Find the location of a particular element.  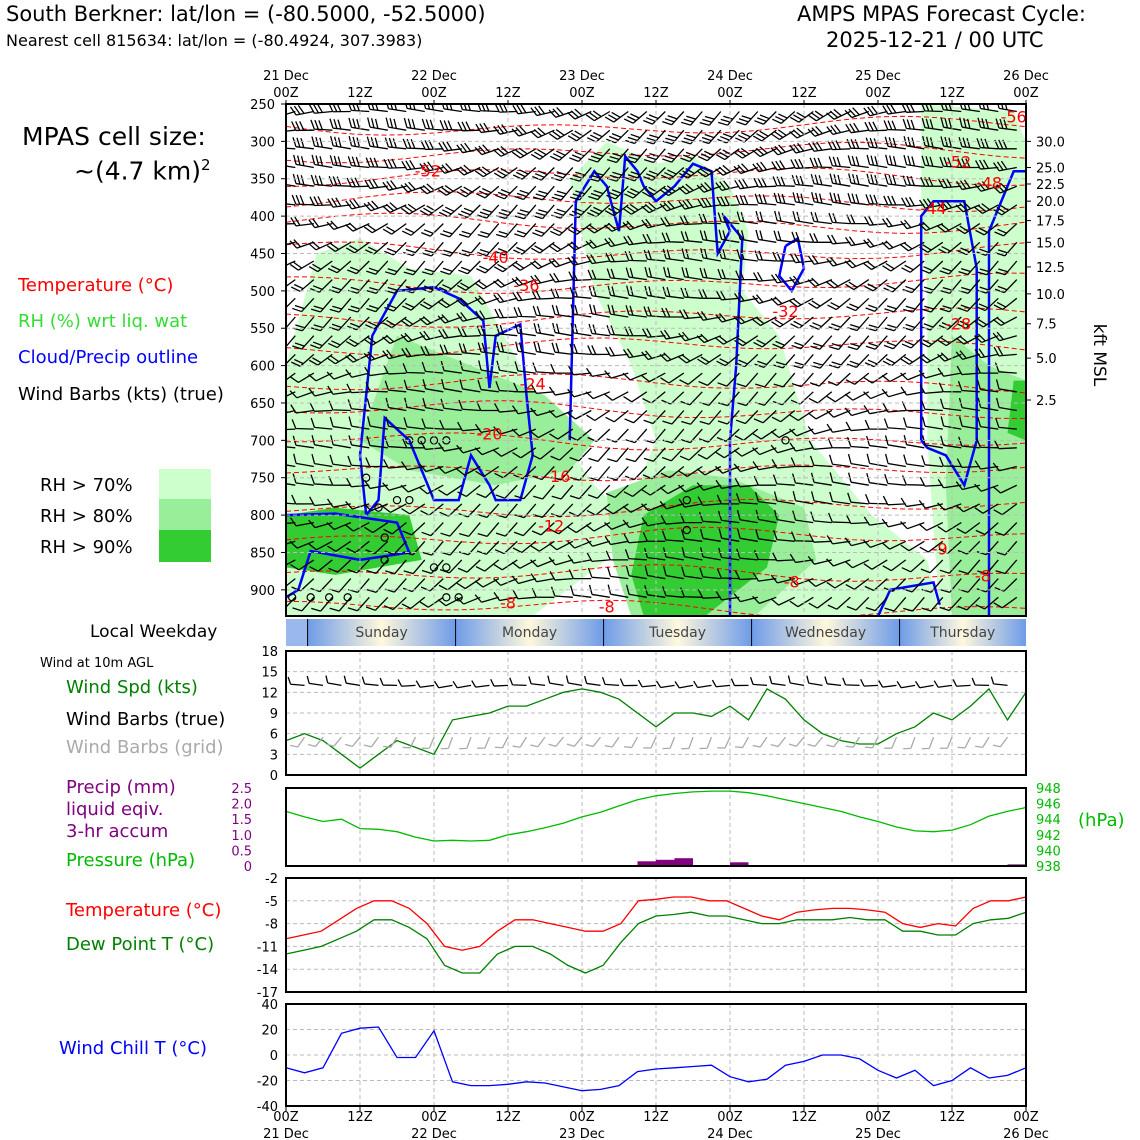

top-hour-label-7: 12Z is located at coordinates (804, 93).